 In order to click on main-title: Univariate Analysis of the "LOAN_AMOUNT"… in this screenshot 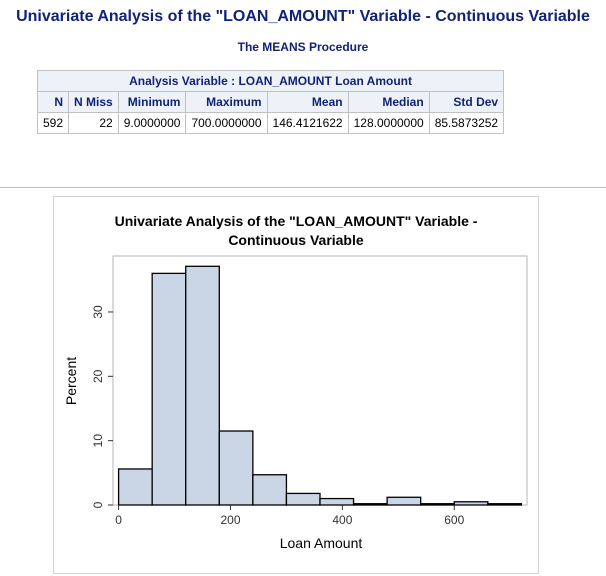, I will do `click(303, 16)`.